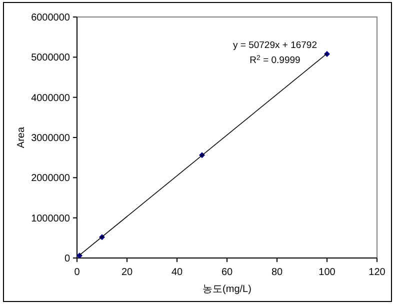  What do you see at coordinates (67, 259) in the screenshot?
I see `y-tick-label: 0` at bounding box center [67, 259].